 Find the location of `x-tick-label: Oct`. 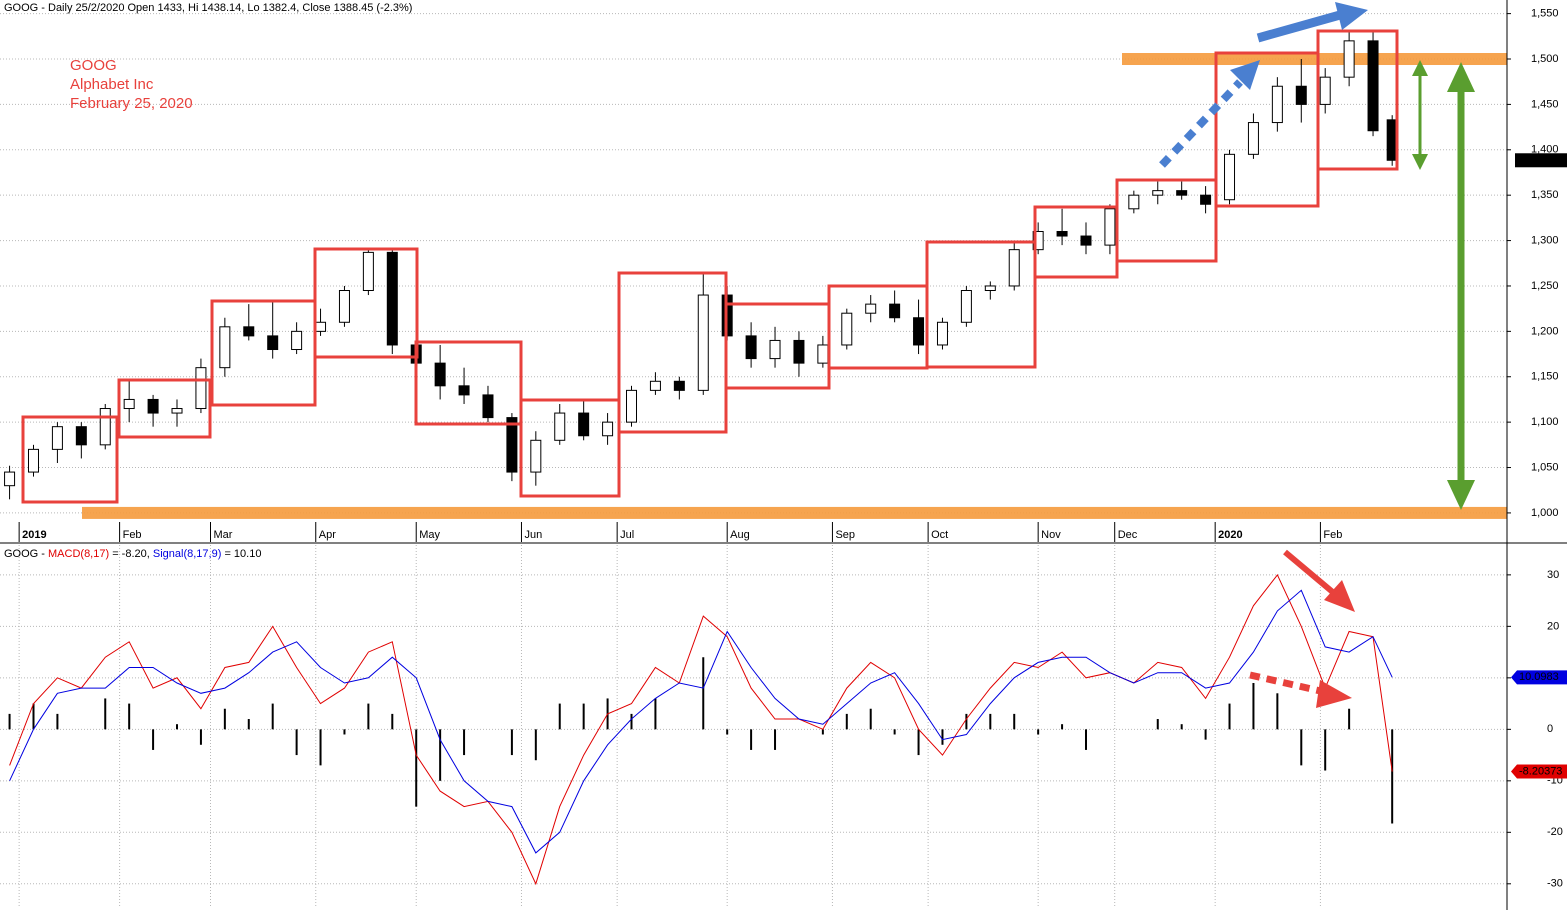

x-tick-label: Oct is located at coordinates (939, 535).